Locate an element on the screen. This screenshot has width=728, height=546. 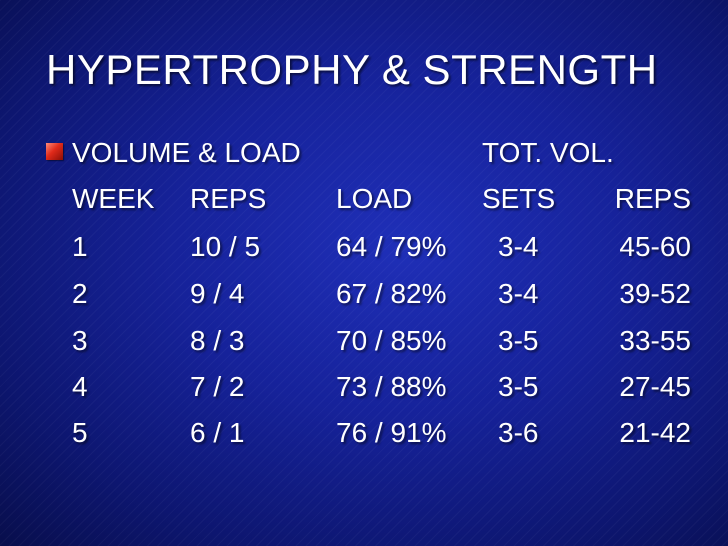
bullet-square-icon is located at coordinates (54, 151).